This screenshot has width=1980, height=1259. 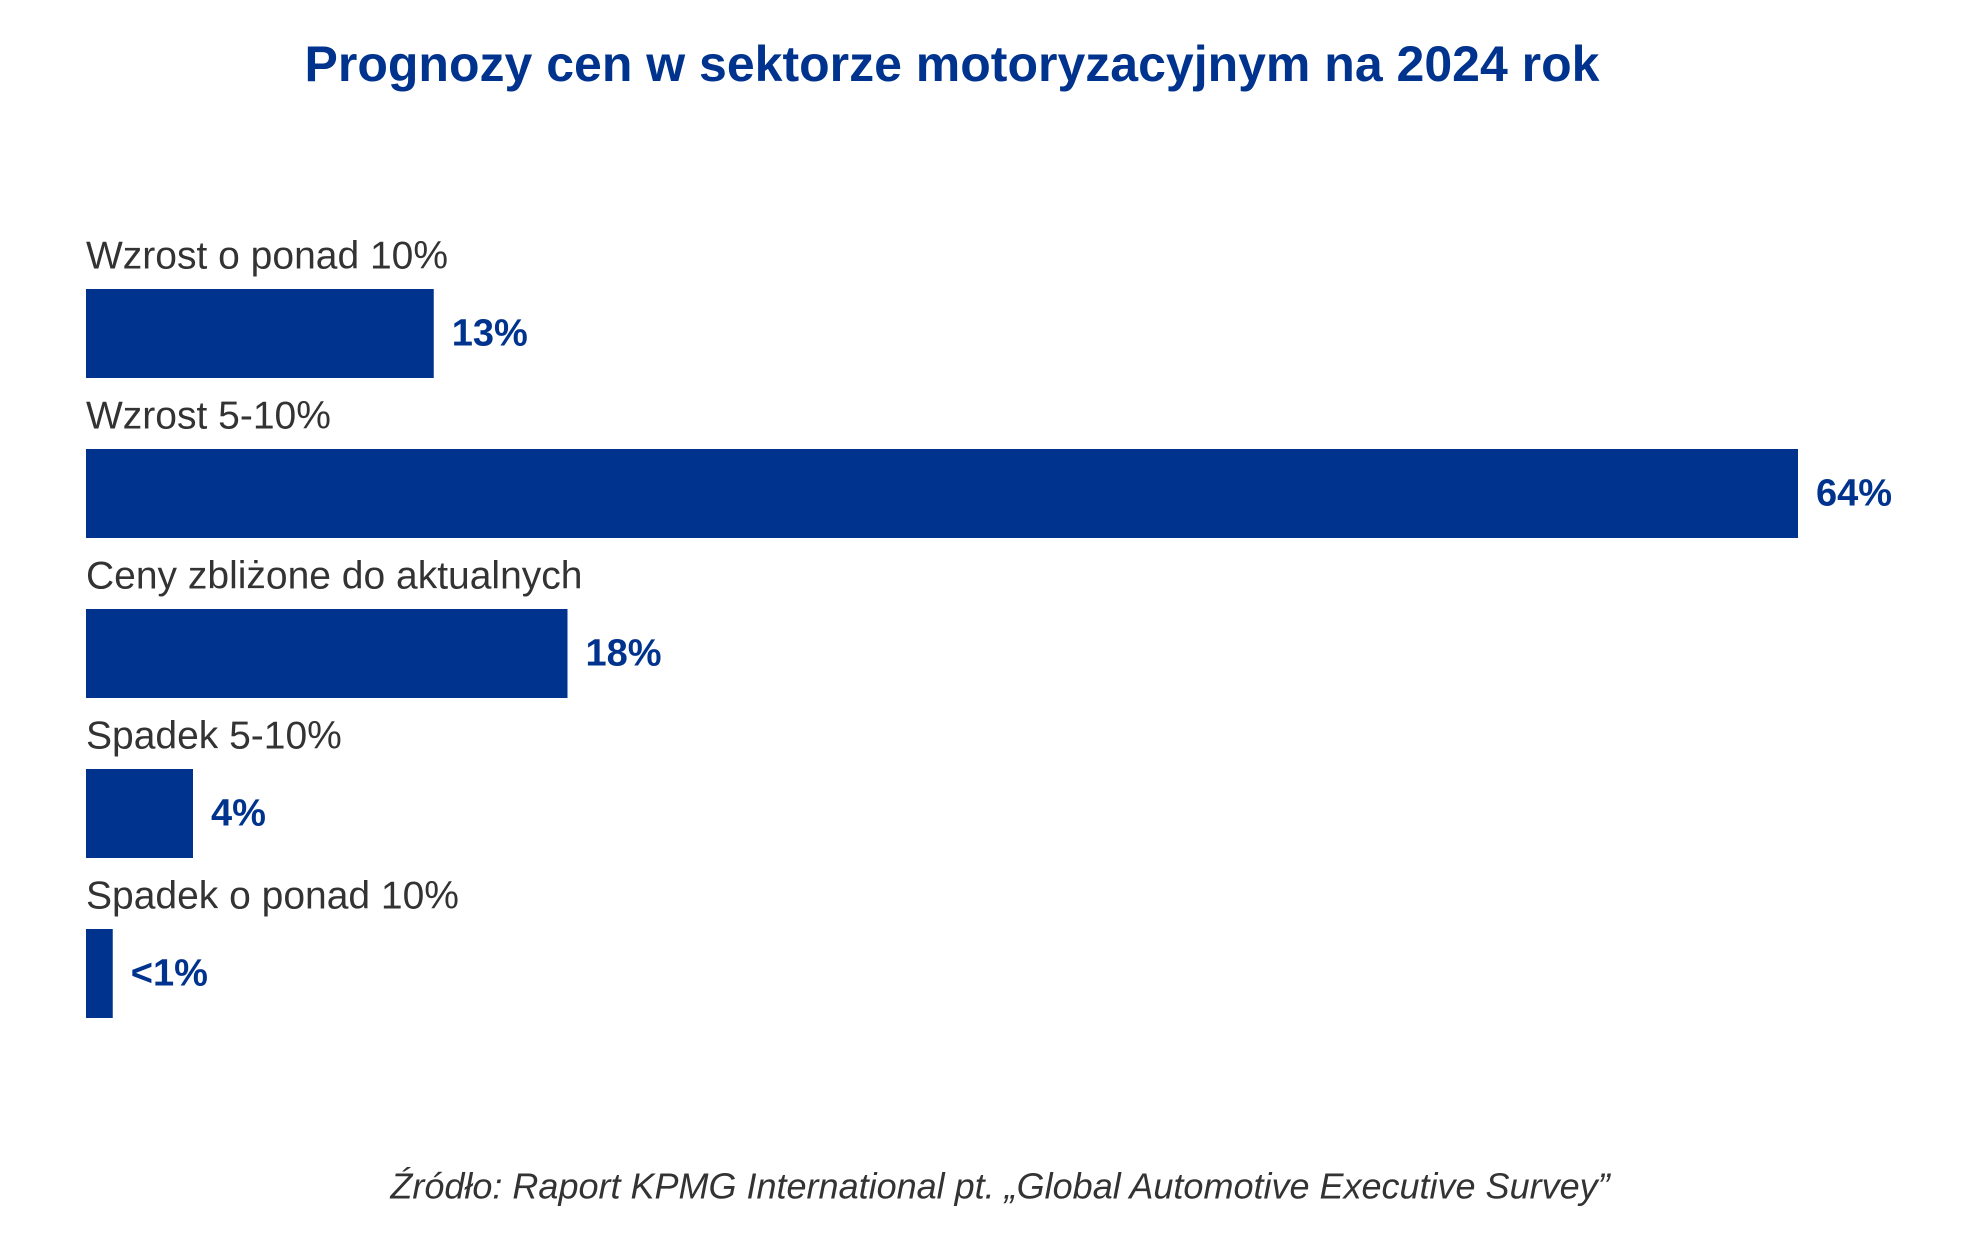 I want to click on category-label: Ceny zbliżone do aktualnych, so click(x=334, y=575).